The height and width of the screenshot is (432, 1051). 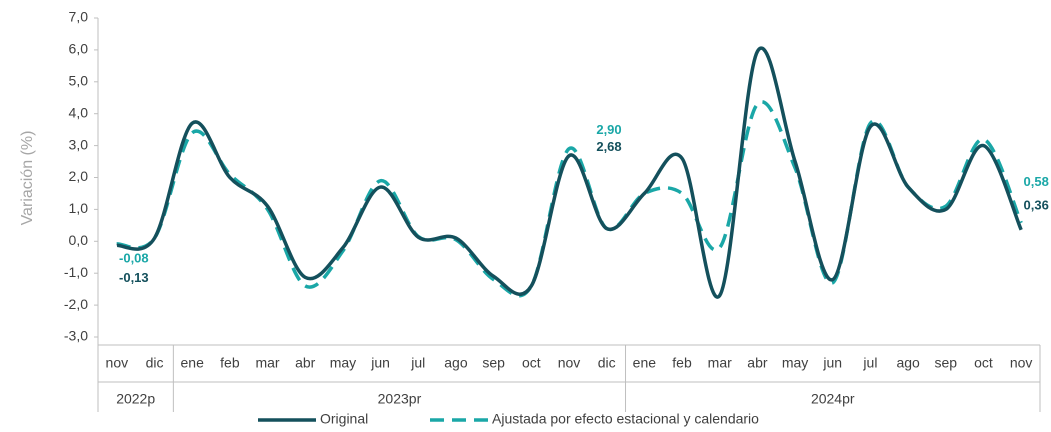 What do you see at coordinates (79, 144) in the screenshot?
I see `y-tick-label: 3,0` at bounding box center [79, 144].